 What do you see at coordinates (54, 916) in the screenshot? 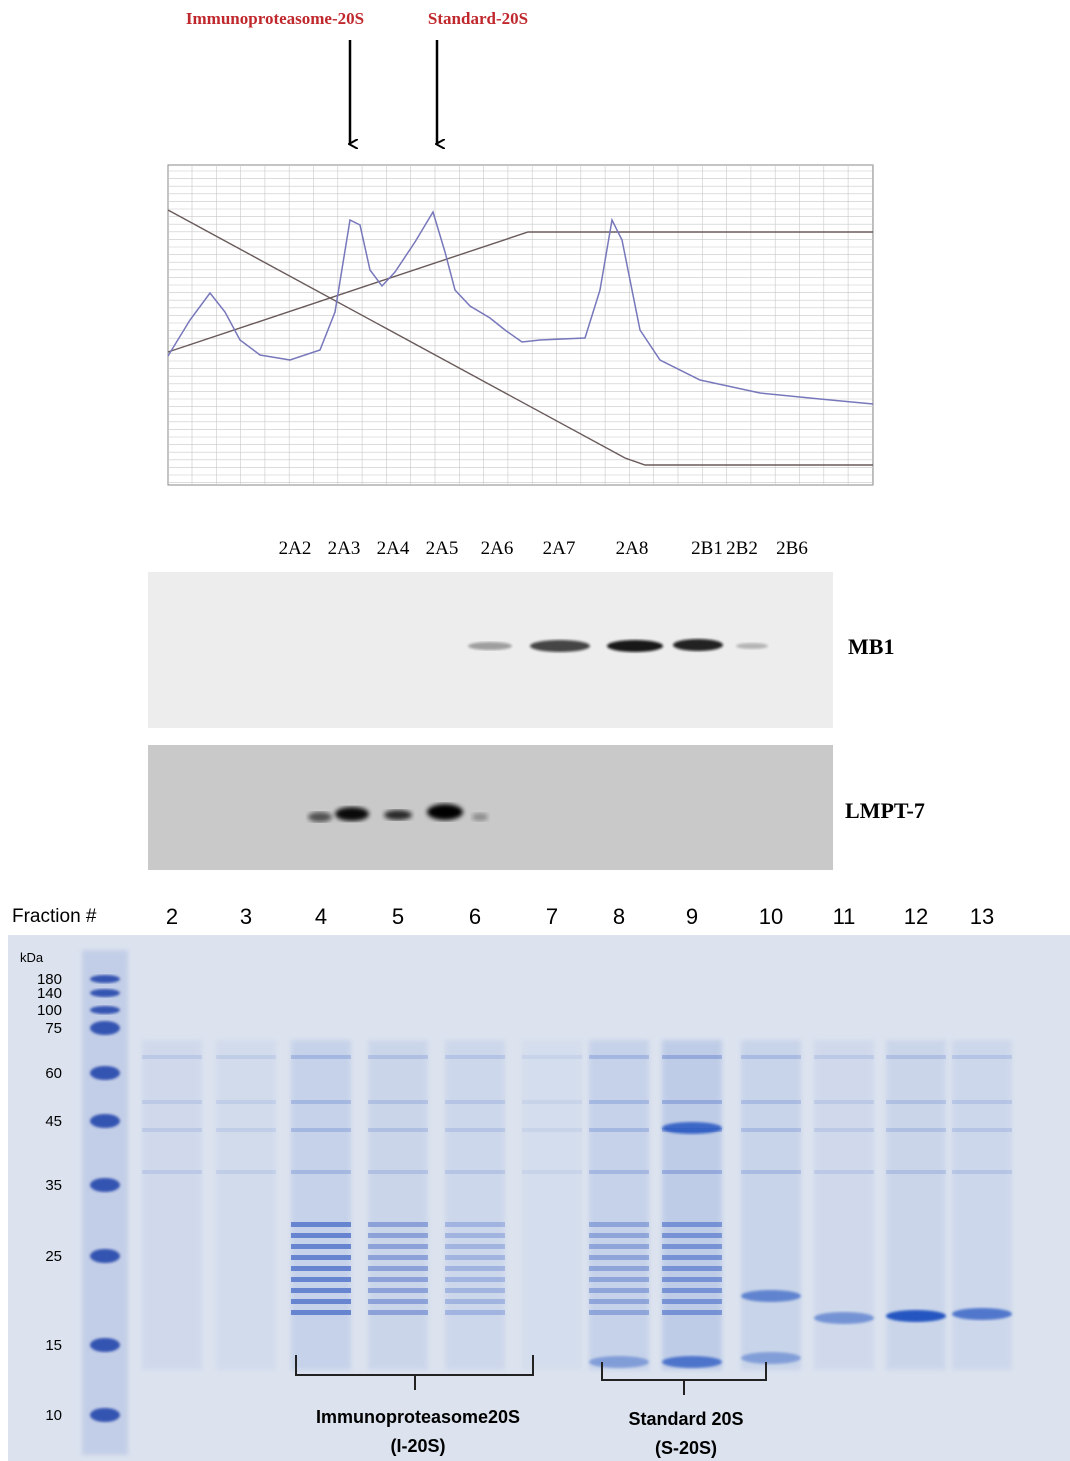
I see `gel-axis-label: Fraction #` at bounding box center [54, 916].